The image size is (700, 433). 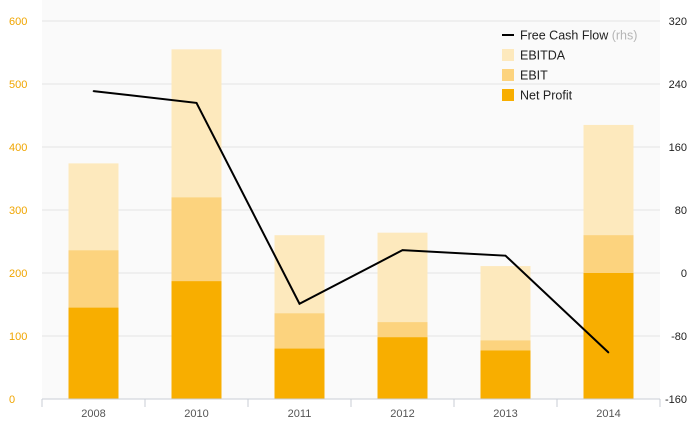 What do you see at coordinates (678, 22) in the screenshot?
I see `y-right-tick-label: 320` at bounding box center [678, 22].